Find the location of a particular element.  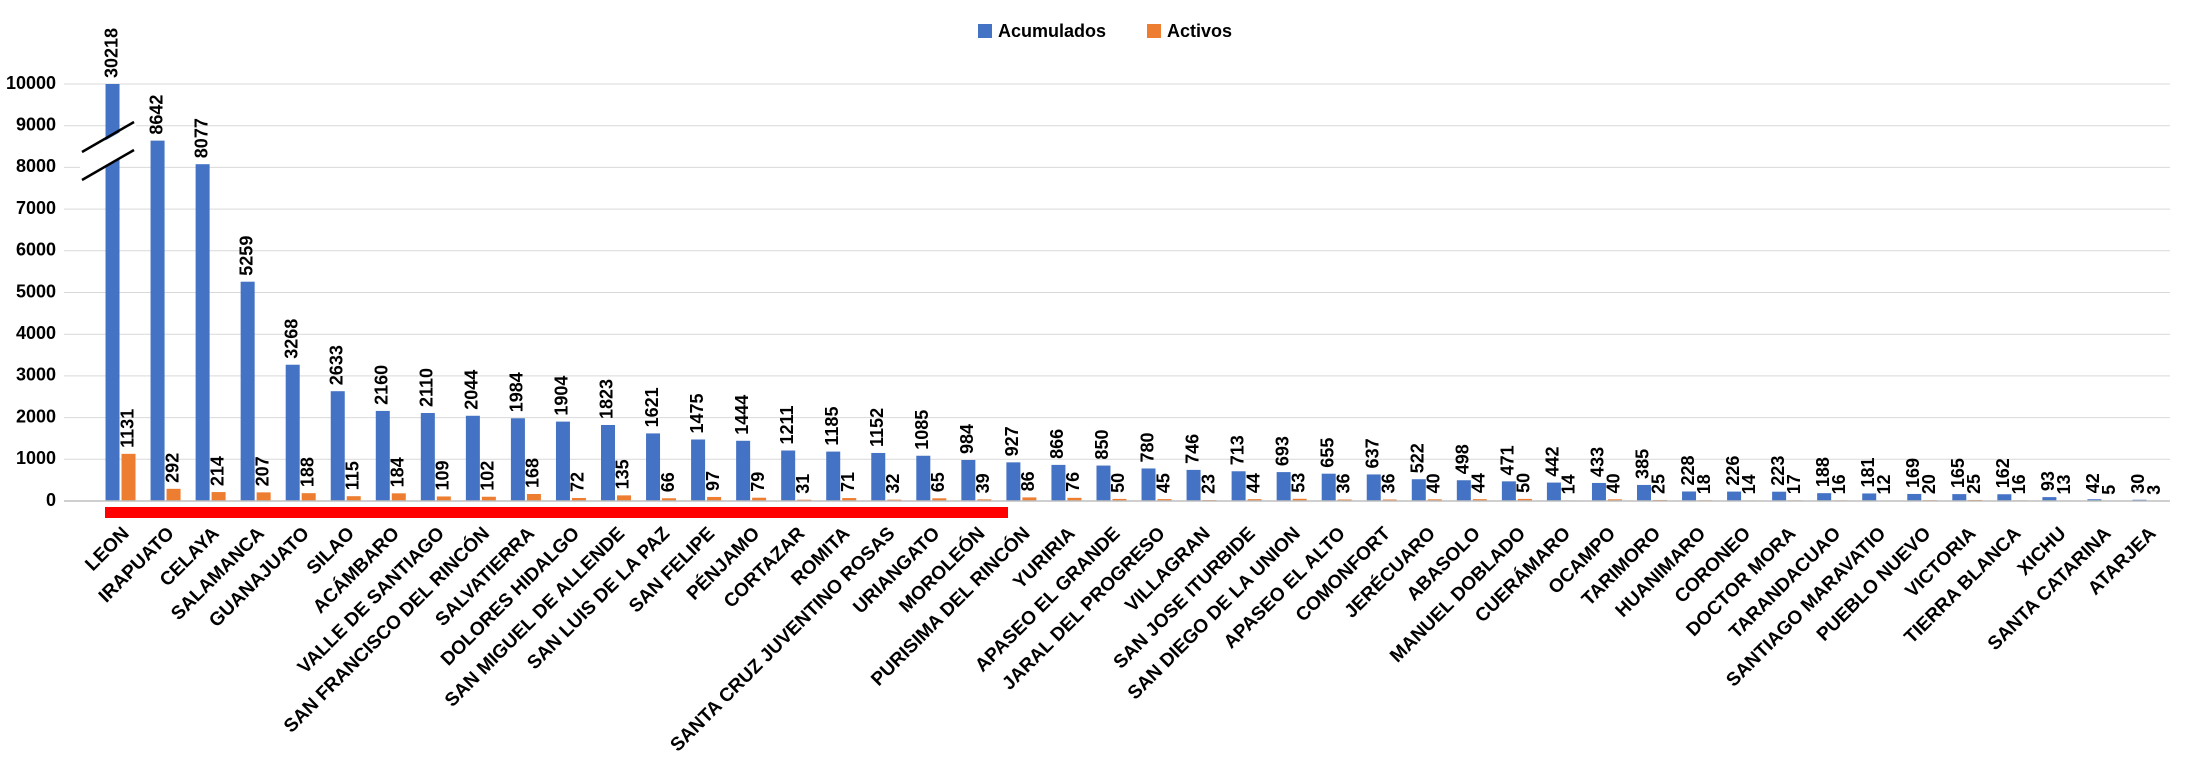

data-label: 168 is located at coordinates (533, 473).